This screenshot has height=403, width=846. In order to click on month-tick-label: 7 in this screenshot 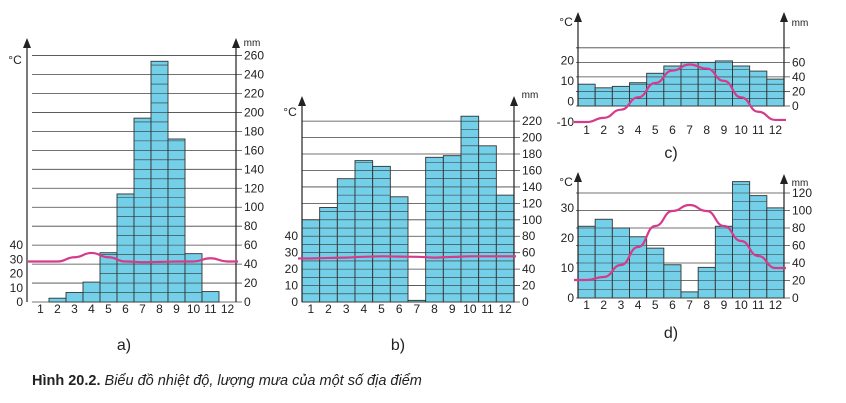, I will do `click(416, 309)`.